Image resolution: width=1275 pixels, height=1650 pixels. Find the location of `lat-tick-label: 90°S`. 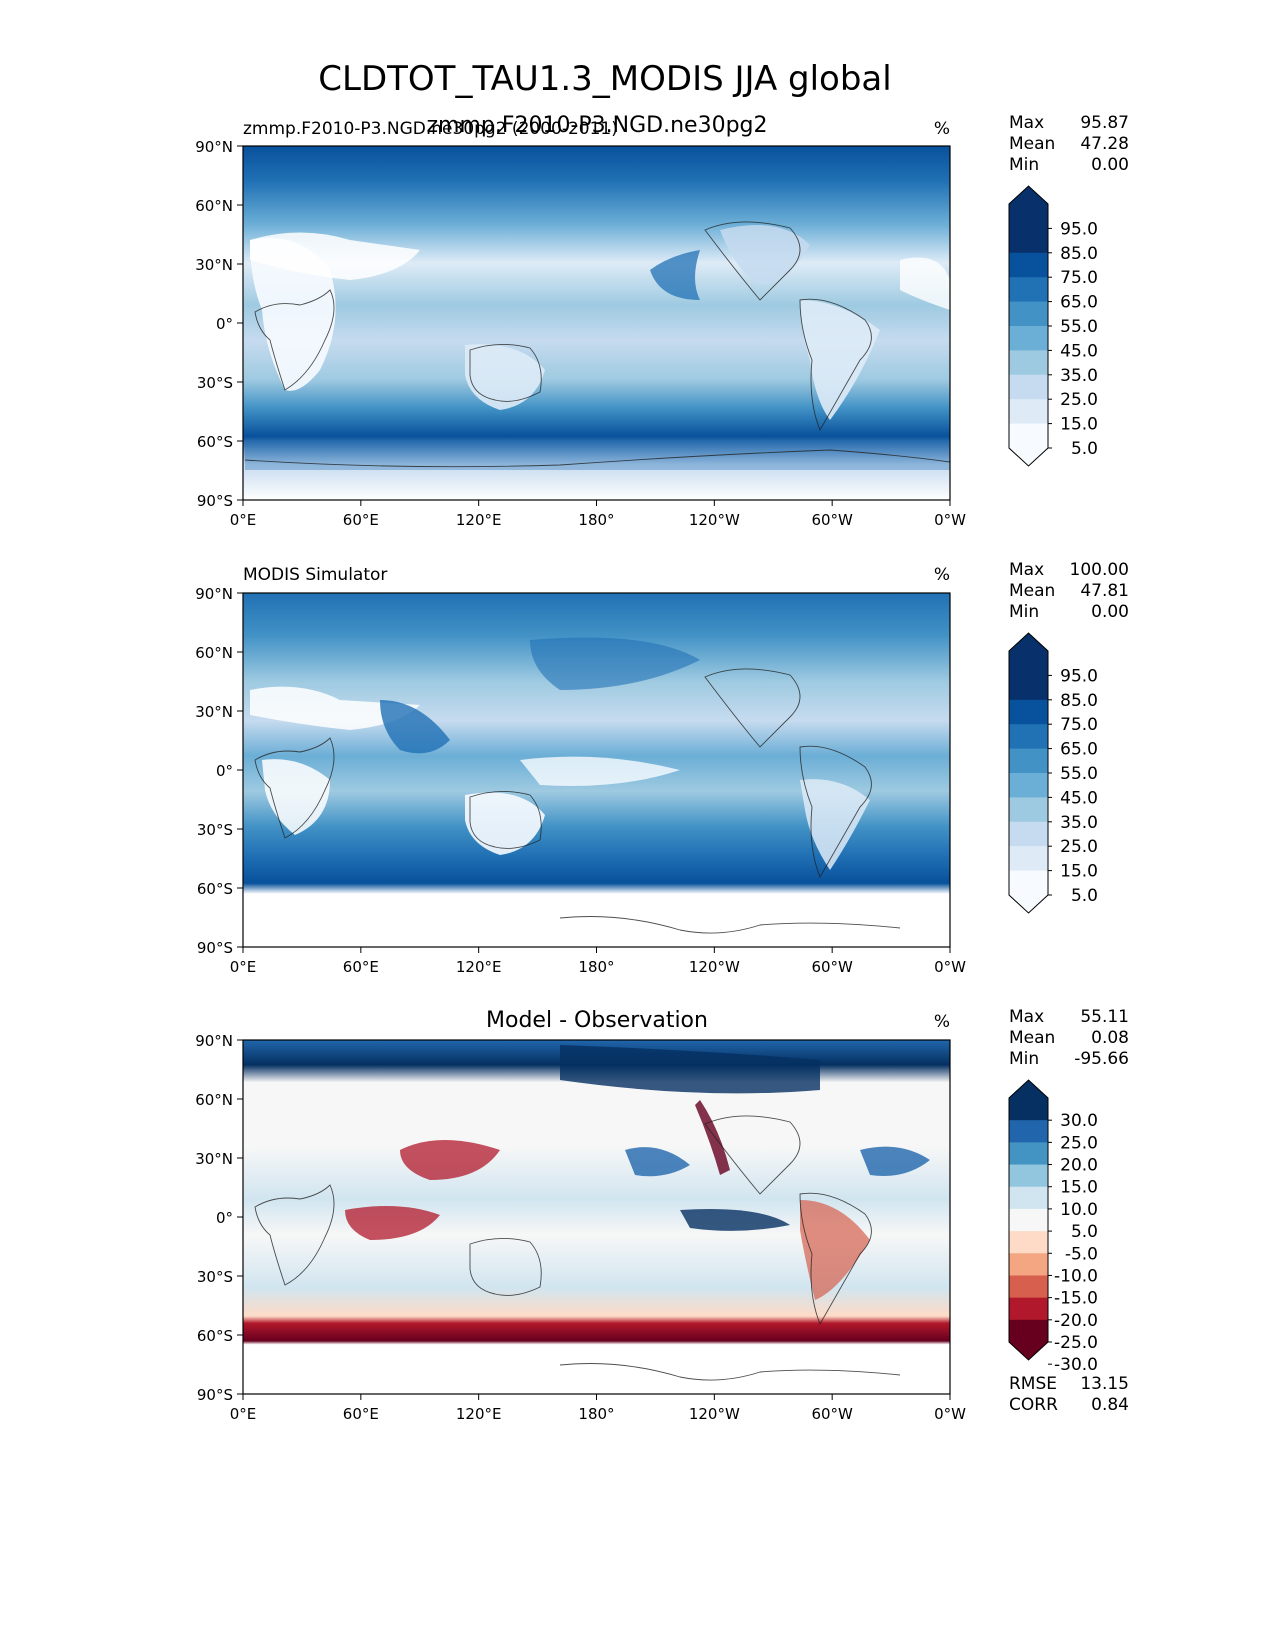

lat-tick-label: 90°S is located at coordinates (215, 948).